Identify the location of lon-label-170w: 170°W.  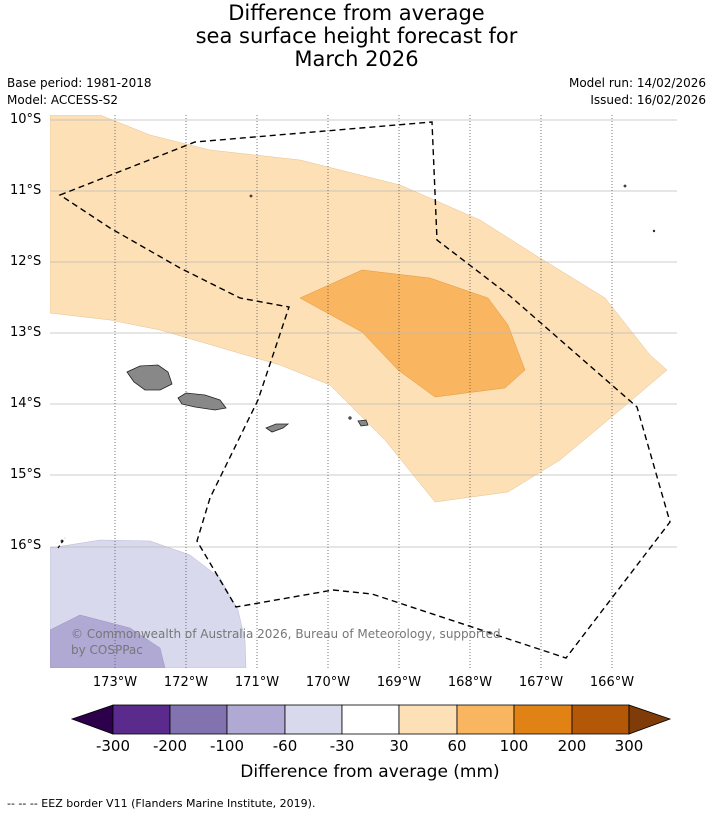
(328, 682).